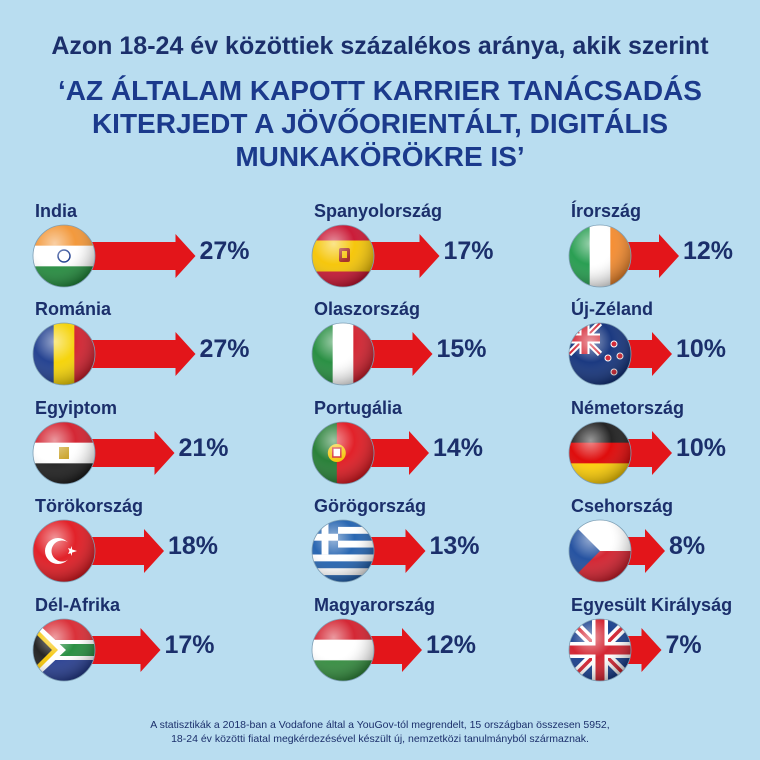  Describe the element at coordinates (375, 605) in the screenshot. I see `country-label: Magyarország` at that location.